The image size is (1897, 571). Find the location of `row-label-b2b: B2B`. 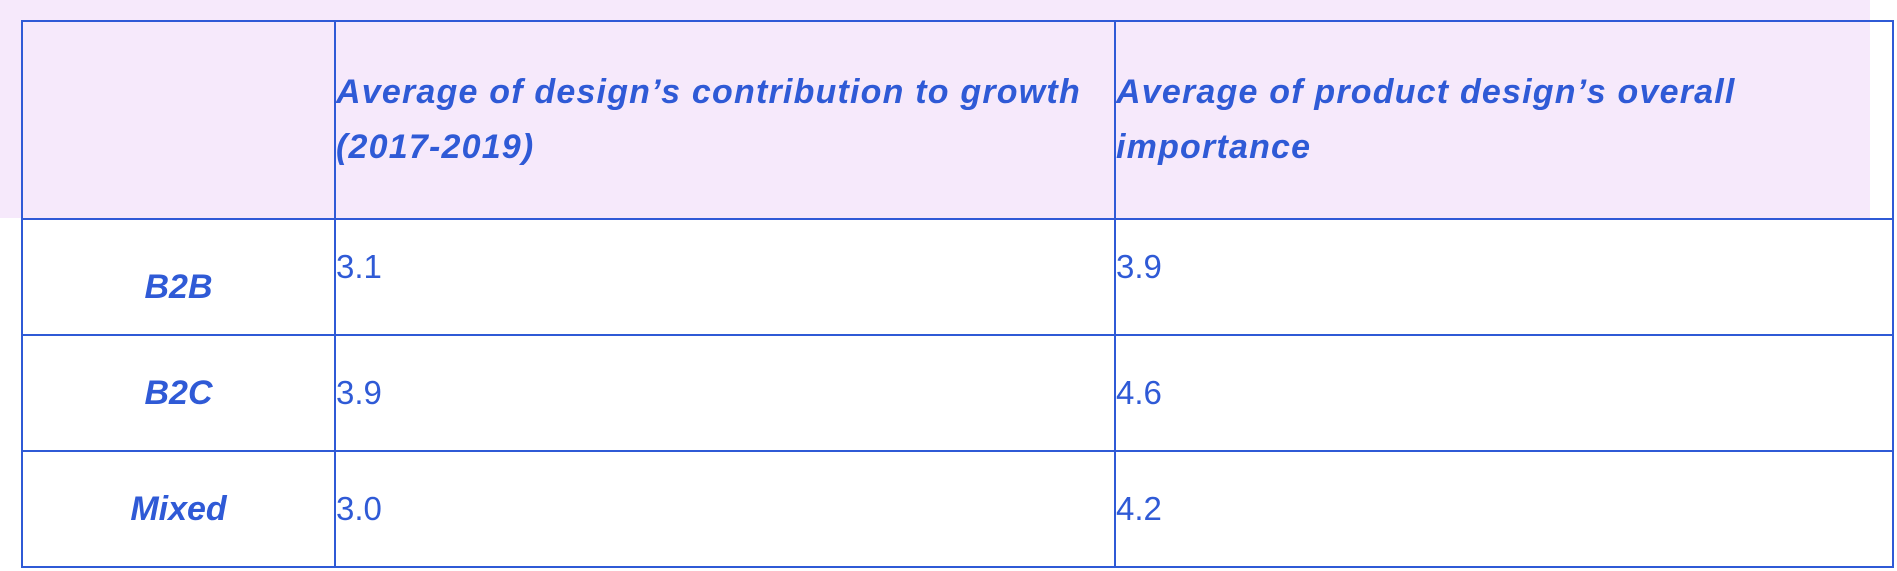

row-label-b2b: B2B is located at coordinates (178, 277).